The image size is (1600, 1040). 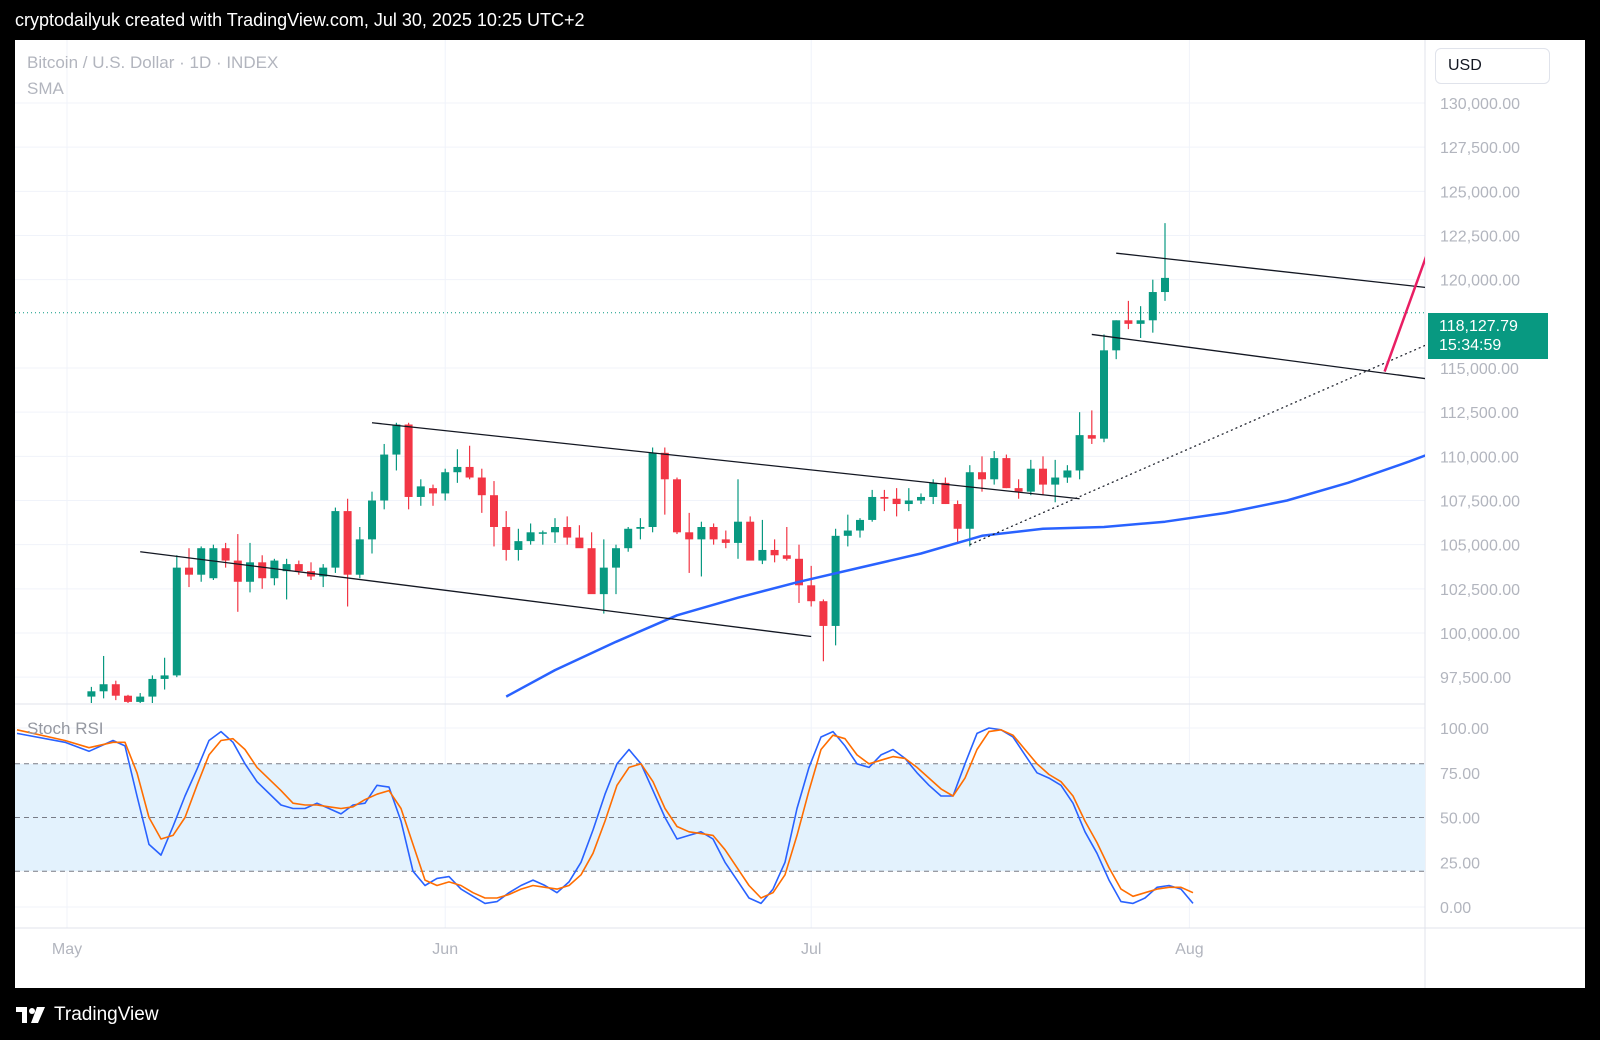 What do you see at coordinates (65, 728) in the screenshot?
I see `stoch-rsi-label: Stoch RSI` at bounding box center [65, 728].